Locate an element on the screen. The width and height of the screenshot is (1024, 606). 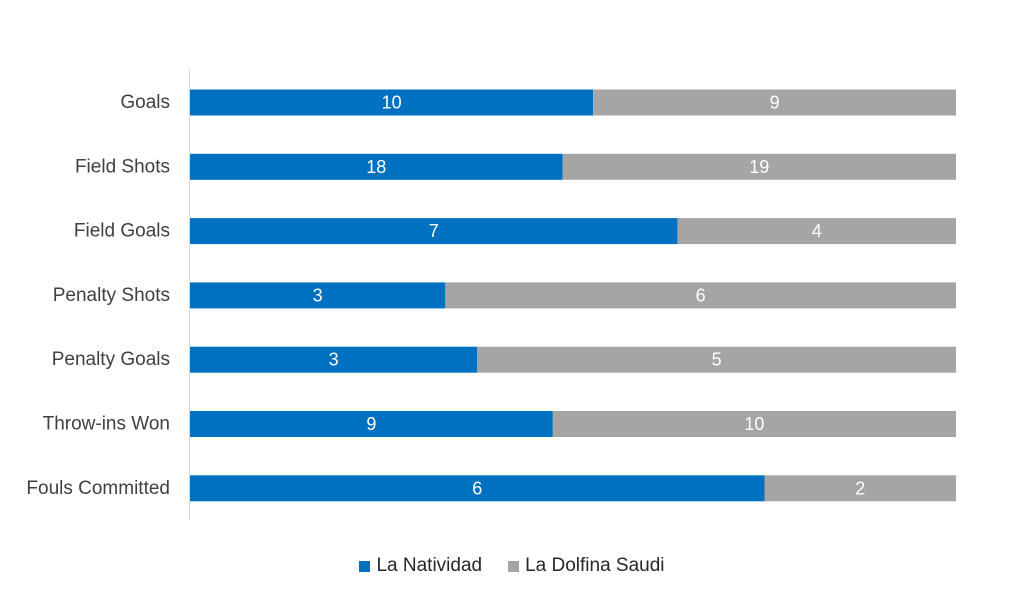
bar-la-dolfina-saudi-field-goals is located at coordinates (816, 231).